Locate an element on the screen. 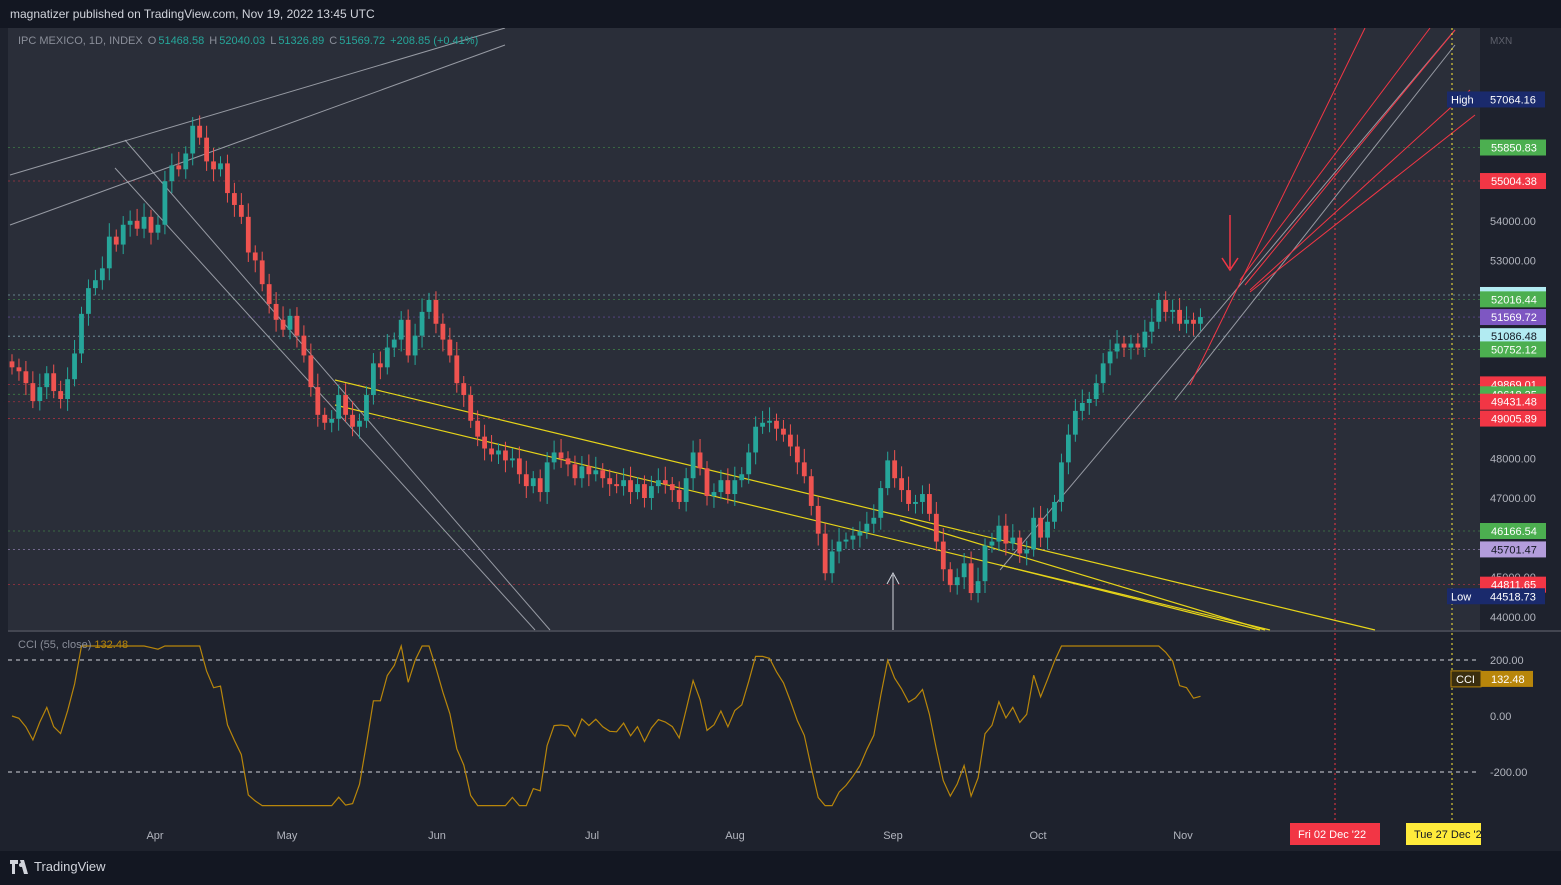 This screenshot has width=1561, height=885. price-badge-value: 50752.12 is located at coordinates (1514, 350).